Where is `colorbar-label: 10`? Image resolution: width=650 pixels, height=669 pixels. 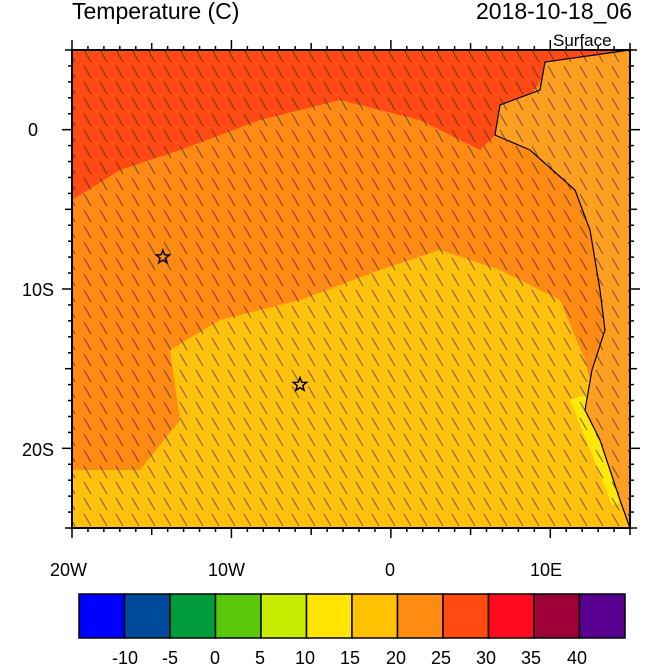
colorbar-label: 10 is located at coordinates (305, 658).